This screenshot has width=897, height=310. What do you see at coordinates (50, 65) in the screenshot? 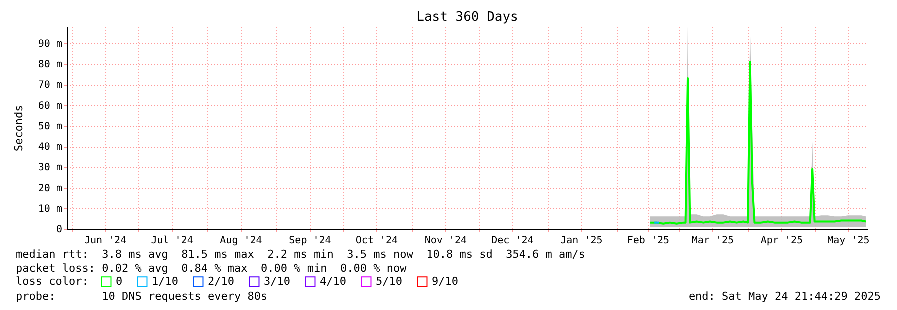
I see `y-tick-label: 80 m` at bounding box center [50, 65].